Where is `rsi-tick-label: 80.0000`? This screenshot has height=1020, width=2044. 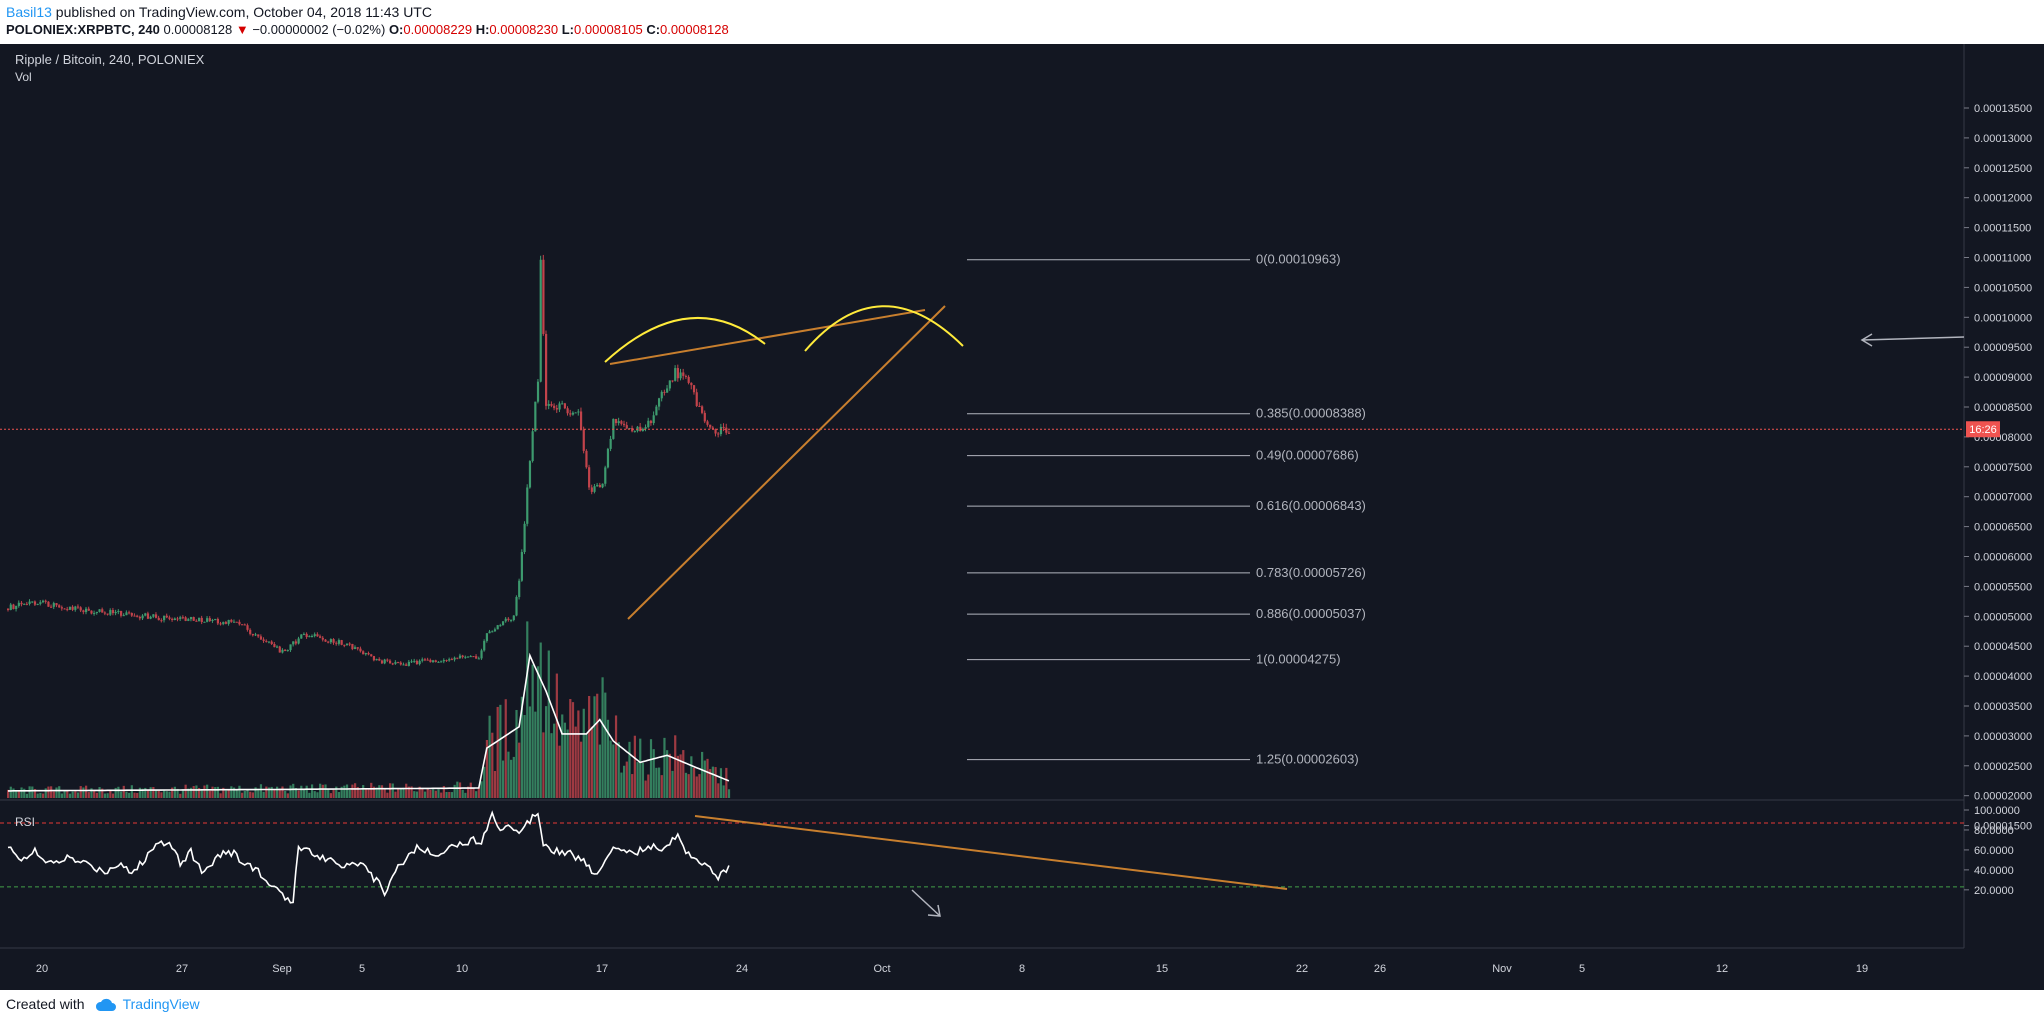 rsi-tick-label: 80.0000 is located at coordinates (1994, 831).